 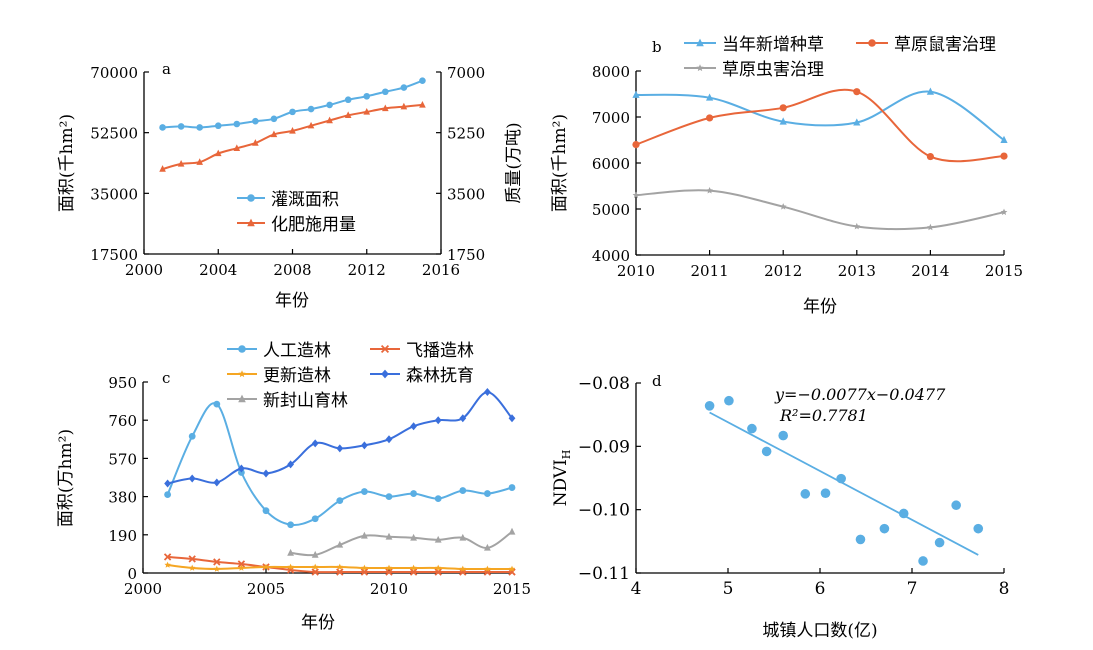 What do you see at coordinates (728, 589) in the screenshot?
I see `x-tick-label: 5` at bounding box center [728, 589].